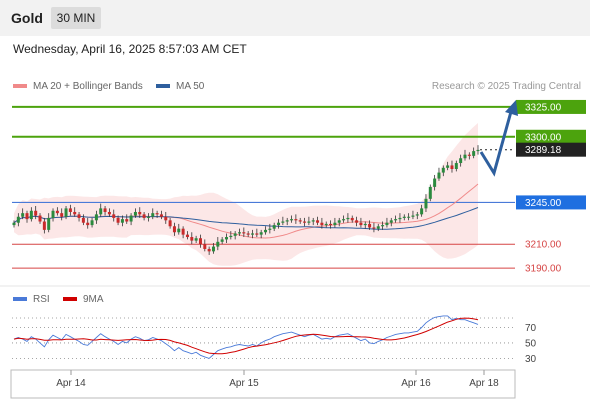 This screenshot has width=590, height=400. I want to click on price-tag-0: 3325.00, so click(543, 107).